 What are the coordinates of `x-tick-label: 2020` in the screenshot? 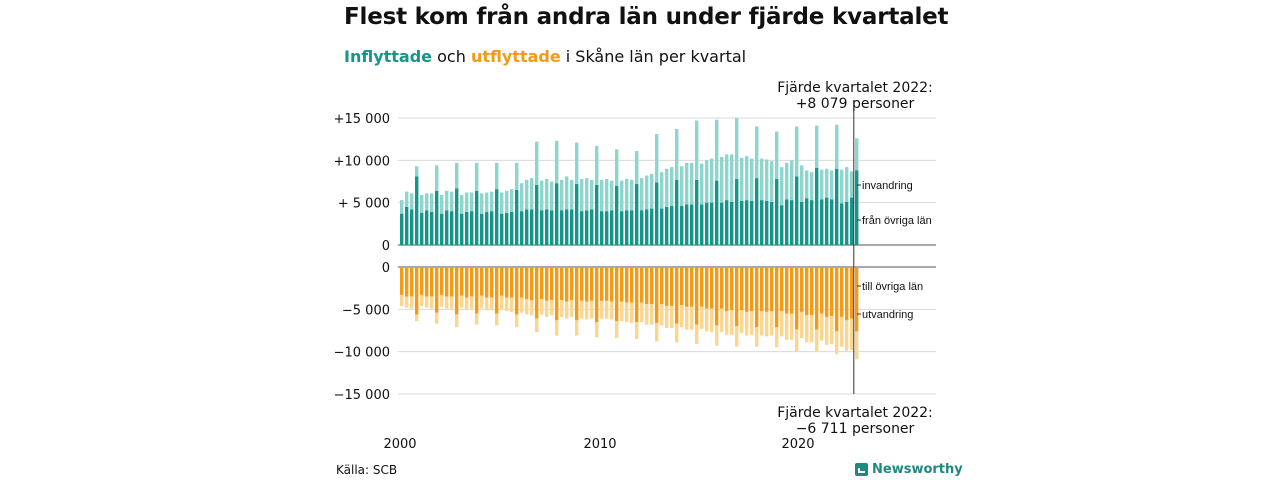 It's located at (797, 444).